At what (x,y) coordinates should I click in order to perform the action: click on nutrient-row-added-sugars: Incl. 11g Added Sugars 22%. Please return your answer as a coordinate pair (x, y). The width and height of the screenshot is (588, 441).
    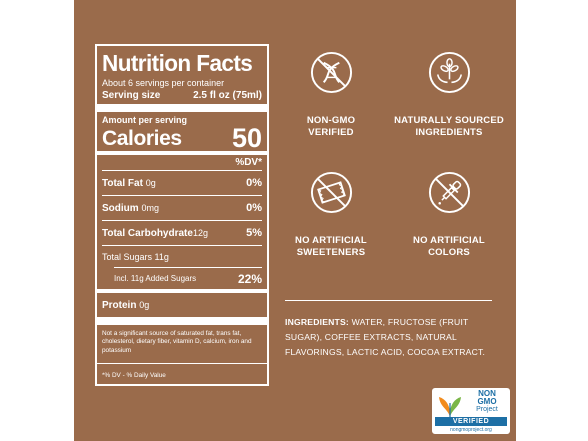
    Looking at the image, I should click on (182, 278).